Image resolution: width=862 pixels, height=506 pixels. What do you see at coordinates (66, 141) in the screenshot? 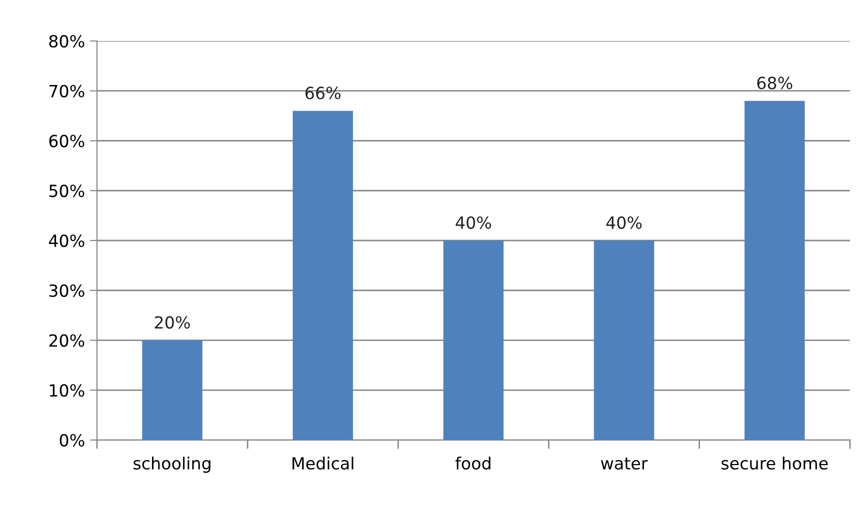
I see `y-tick-label: 60%` at bounding box center [66, 141].